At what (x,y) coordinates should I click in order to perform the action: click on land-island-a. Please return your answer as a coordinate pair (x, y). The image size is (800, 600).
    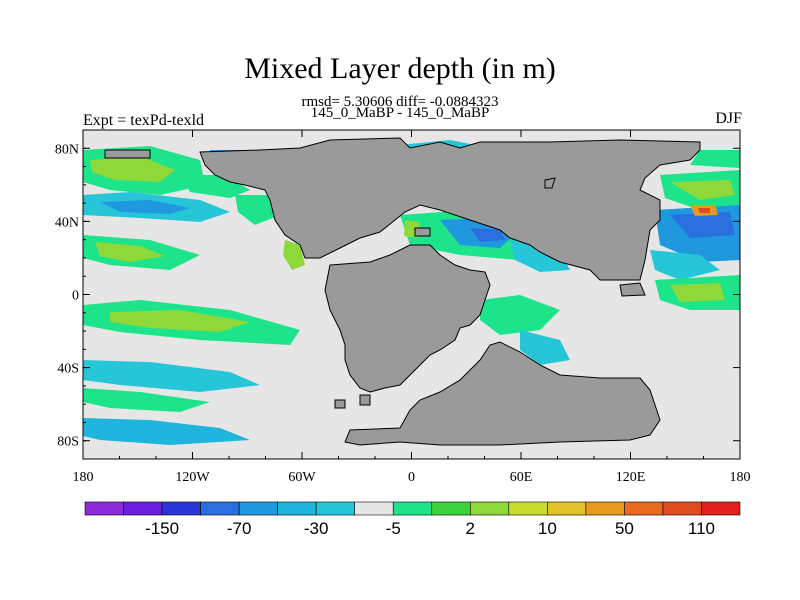
    Looking at the image, I should click on (632, 289).